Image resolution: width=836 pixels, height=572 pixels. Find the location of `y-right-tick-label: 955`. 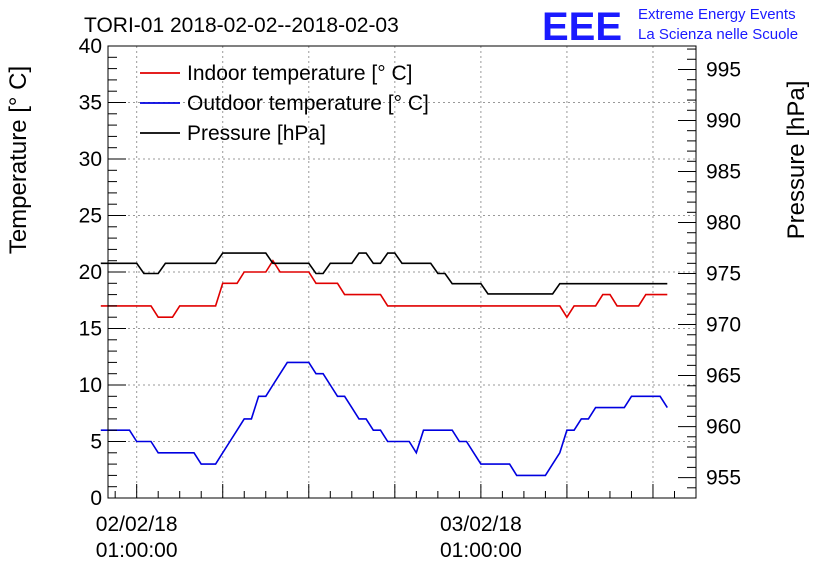

y-right-tick-label: 955 is located at coordinates (723, 478).